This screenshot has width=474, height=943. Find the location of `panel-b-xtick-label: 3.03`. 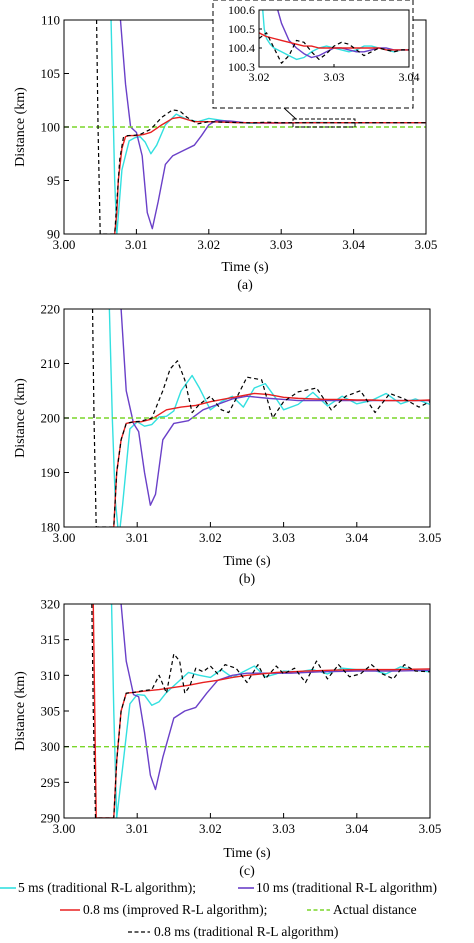

panel-b-xtick-label: 3.03 is located at coordinates (283, 537).